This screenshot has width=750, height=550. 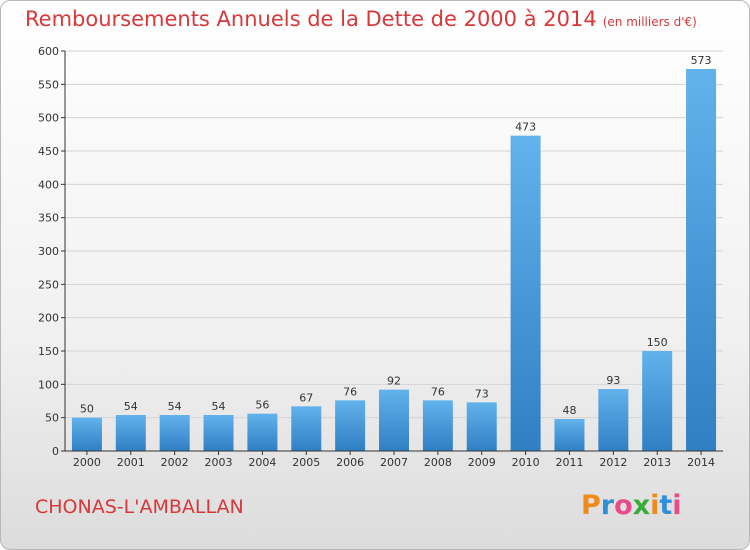 What do you see at coordinates (48, 384) in the screenshot?
I see `y-tick-label: 100` at bounding box center [48, 384].